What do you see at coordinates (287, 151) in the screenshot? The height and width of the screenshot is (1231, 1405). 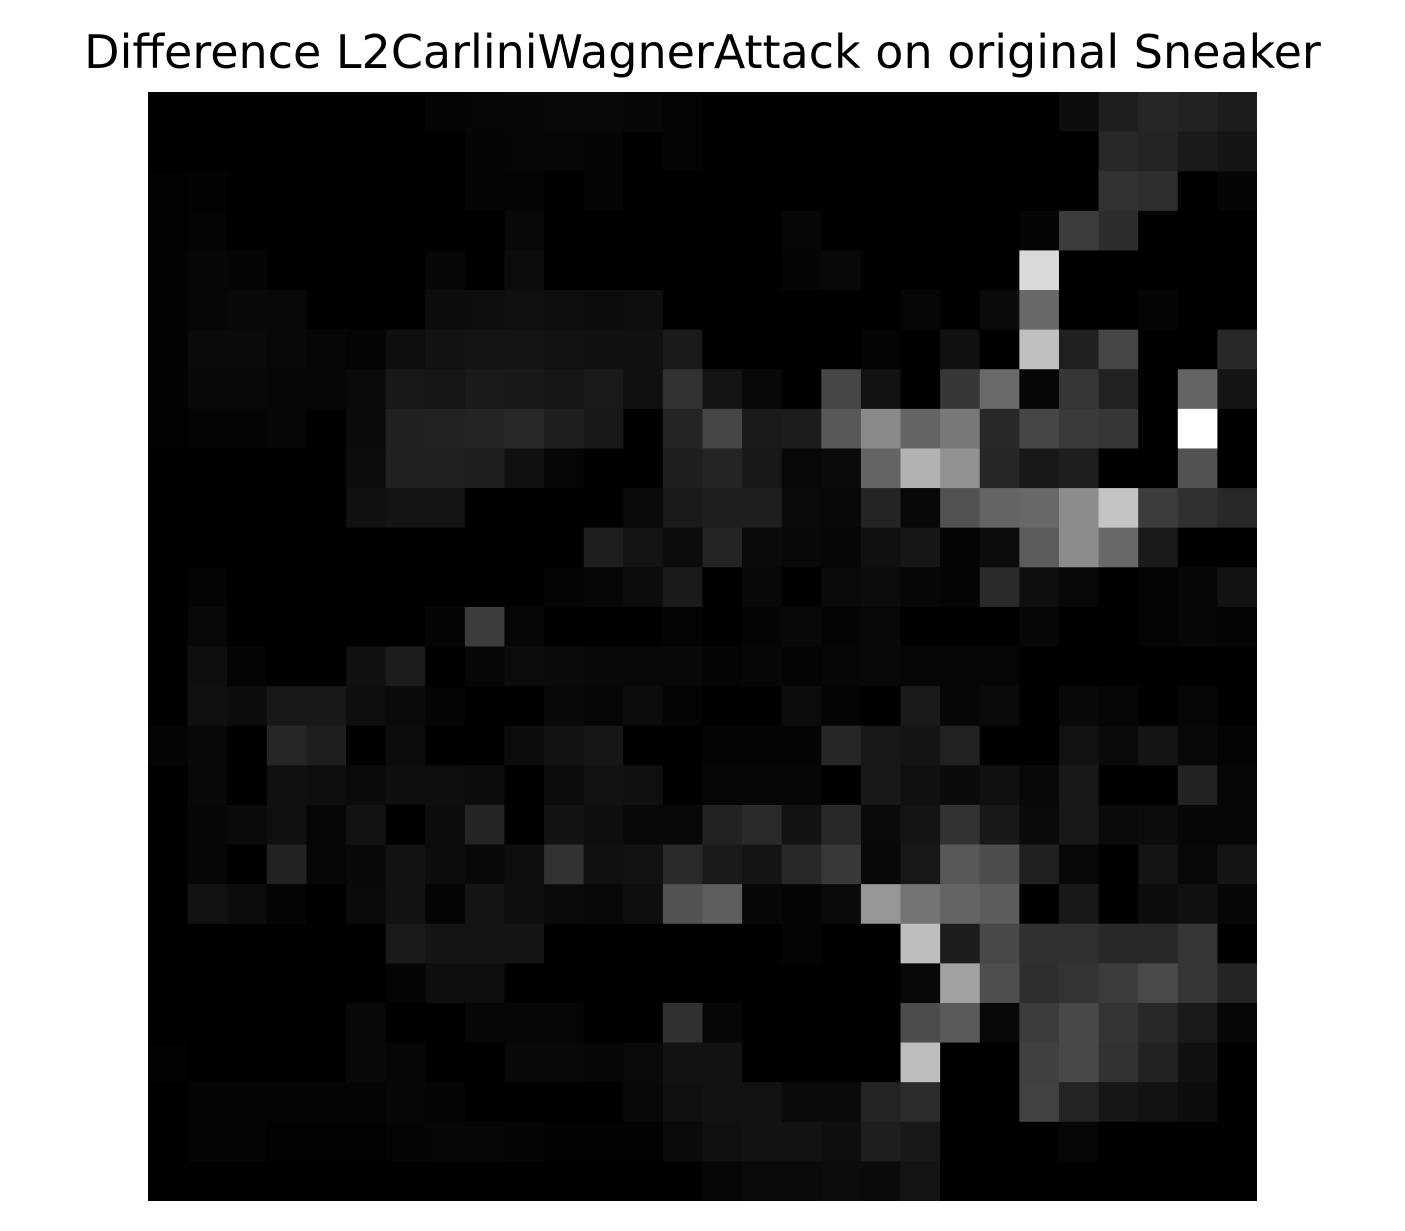 I see `heatmap-cell-r1-c3` at bounding box center [287, 151].